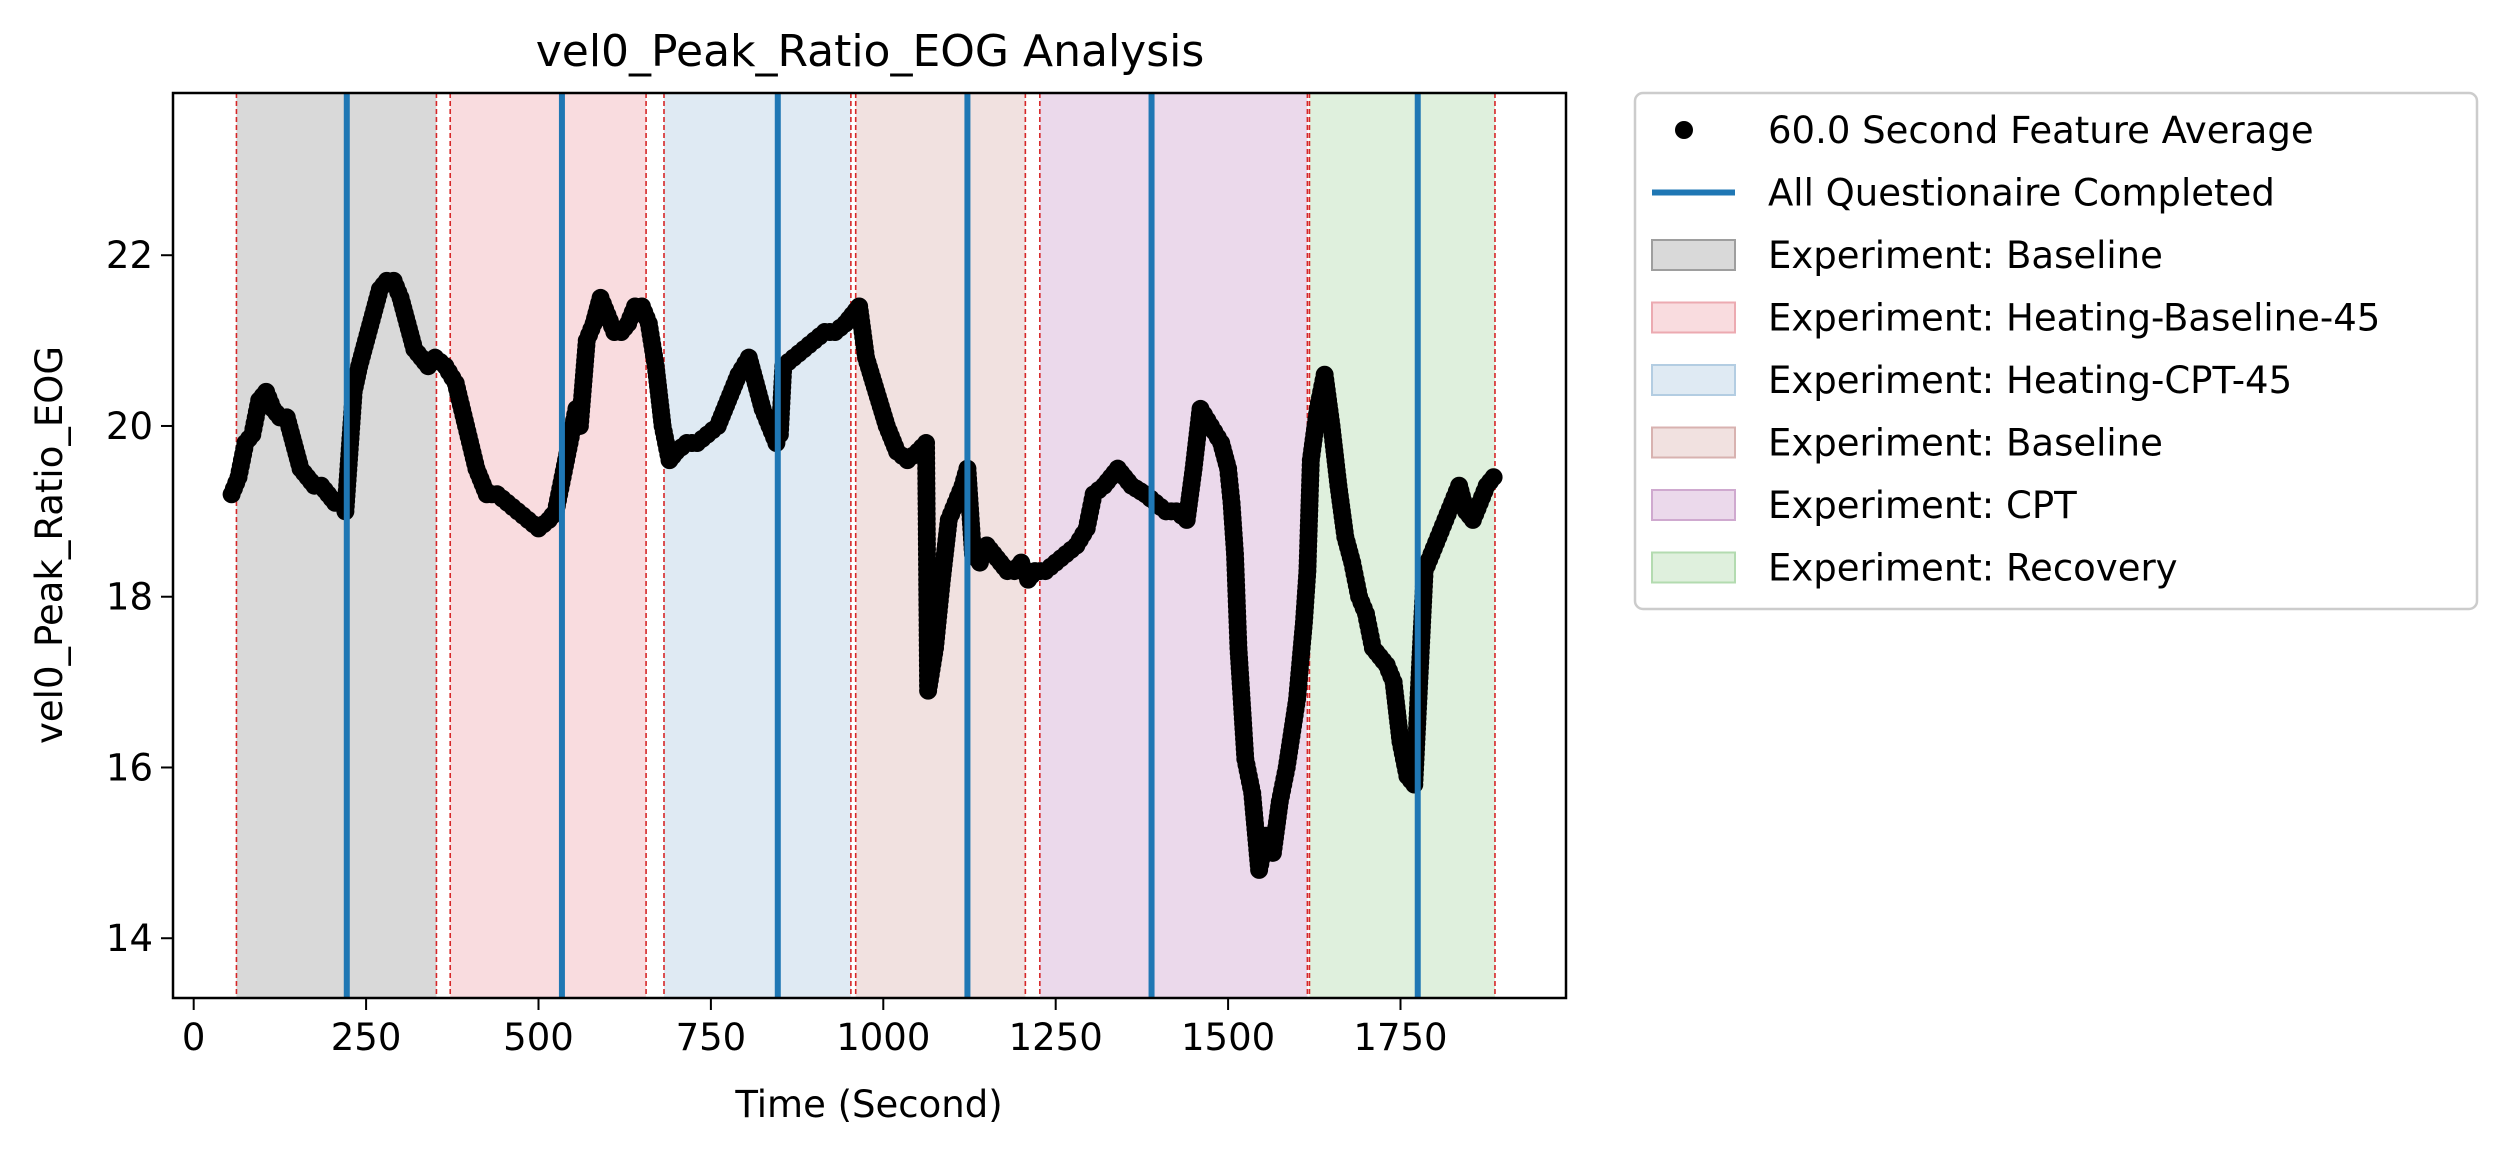  I want to click on x-tick-label-2: 500, so click(538, 1037).